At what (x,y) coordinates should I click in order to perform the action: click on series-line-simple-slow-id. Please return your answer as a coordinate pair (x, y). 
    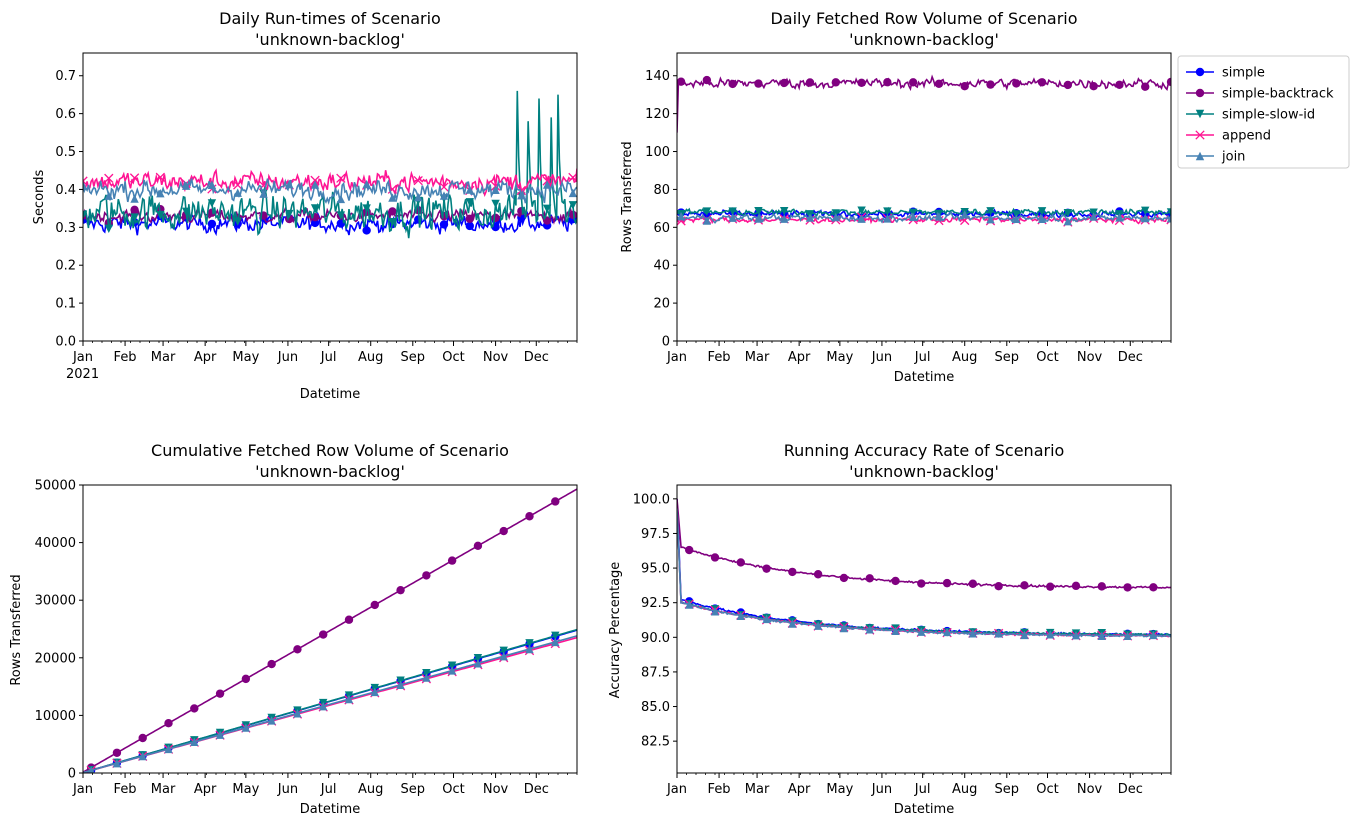
    Looking at the image, I should click on (330, 164).